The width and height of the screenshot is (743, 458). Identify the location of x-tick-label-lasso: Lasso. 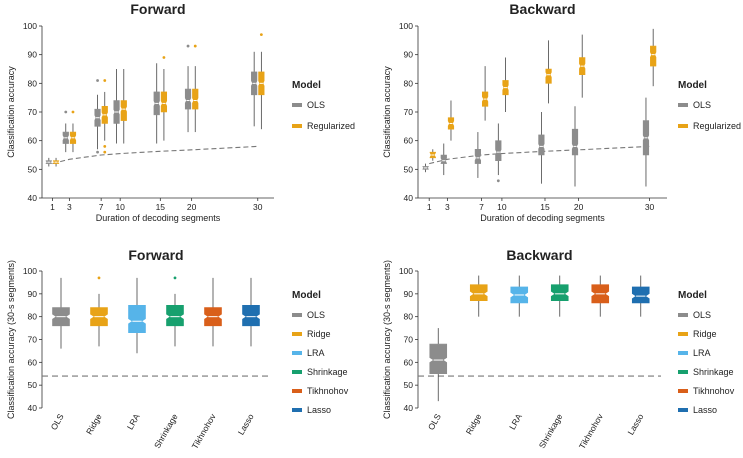
(635, 424).